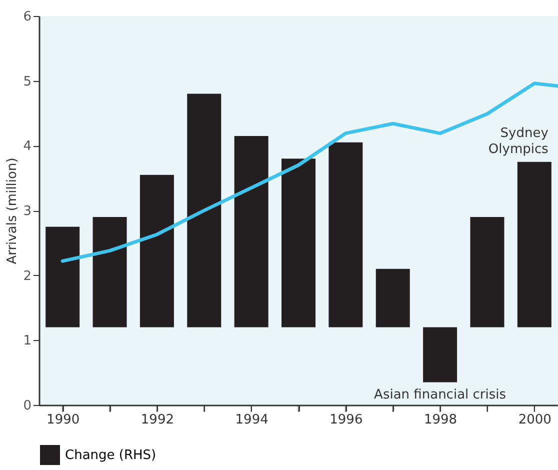 Image resolution: width=558 pixels, height=470 pixels. I want to click on x-tick-label: 1992, so click(157, 420).